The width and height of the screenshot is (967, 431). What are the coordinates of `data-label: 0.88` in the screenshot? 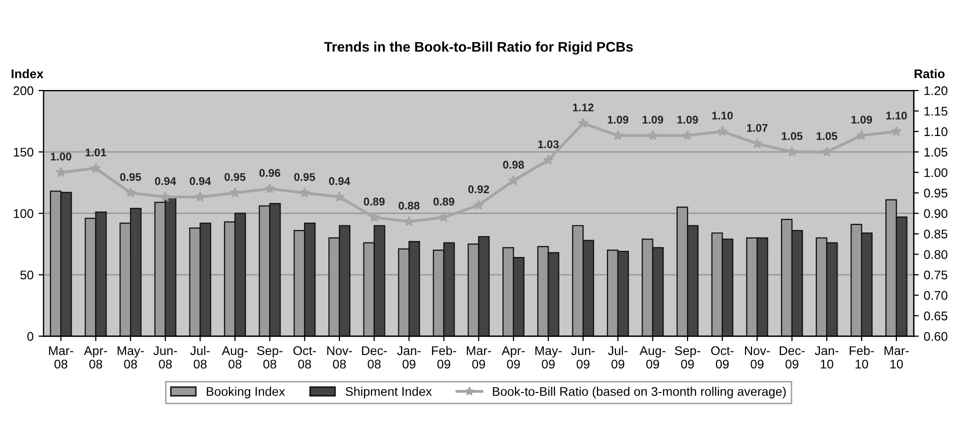 It's located at (409, 206).